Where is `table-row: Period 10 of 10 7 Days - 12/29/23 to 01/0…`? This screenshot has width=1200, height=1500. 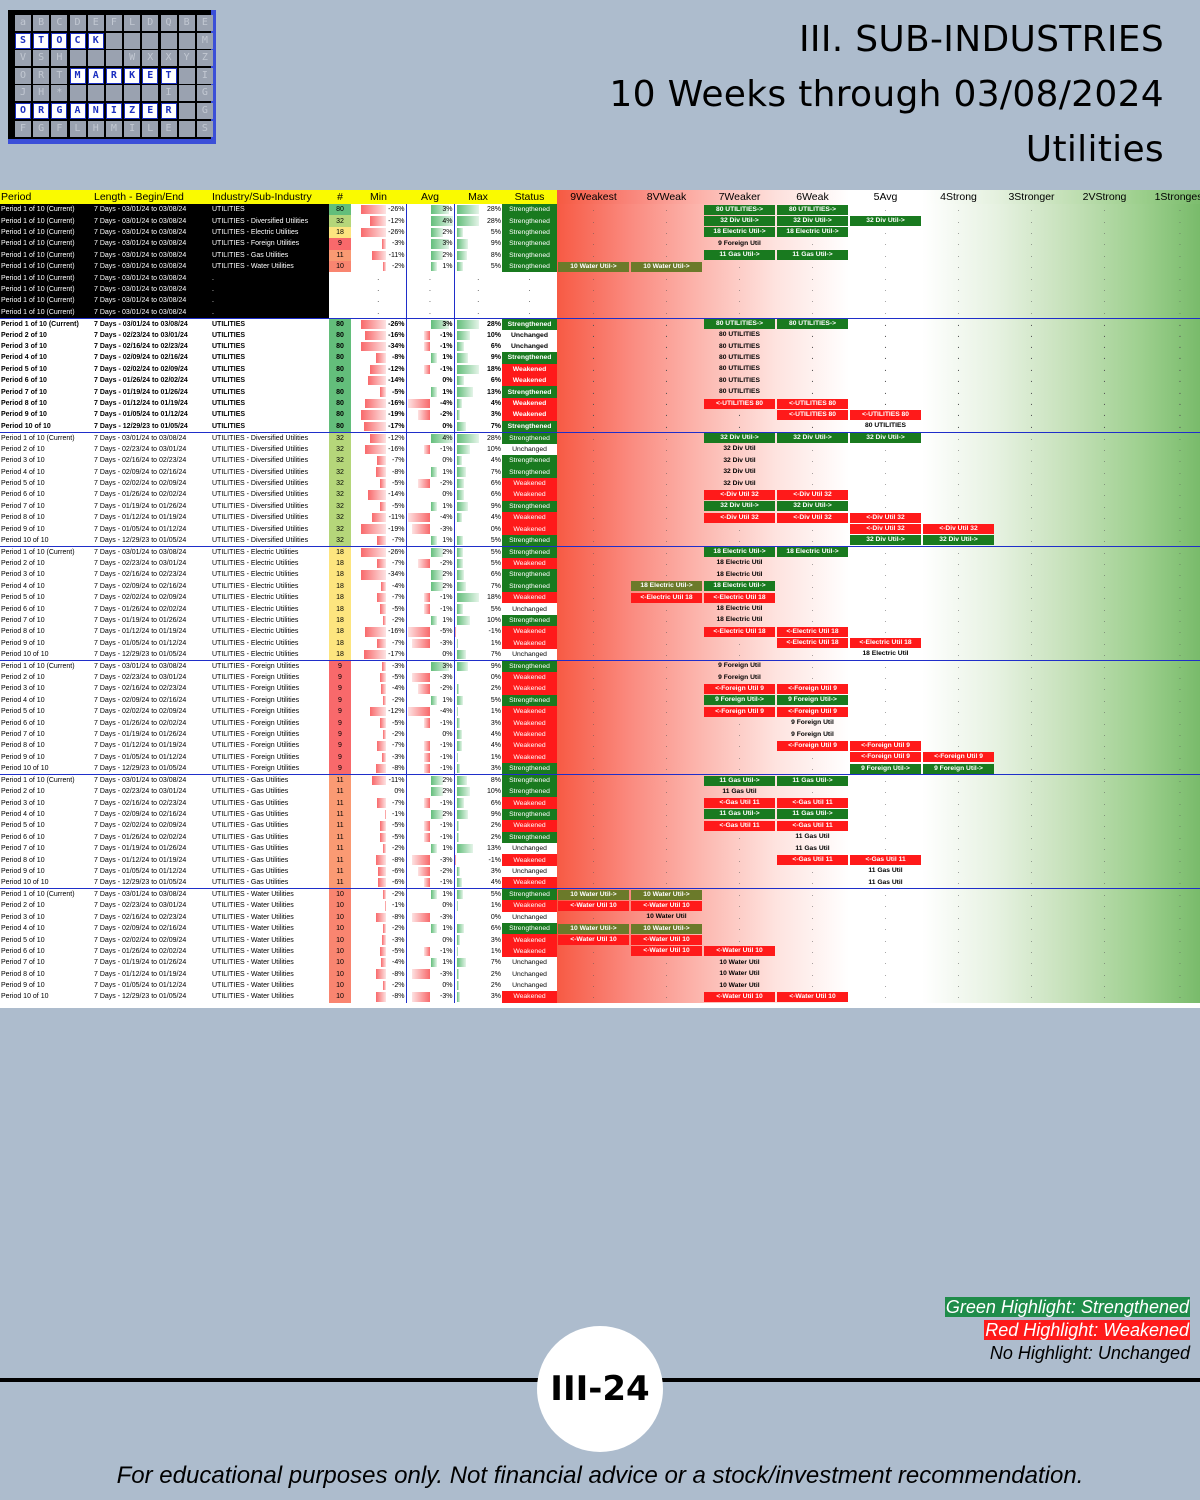
table-row: Period 10 of 10 7 Days - 12/29/23 to 01/0… is located at coordinates (600, 883).